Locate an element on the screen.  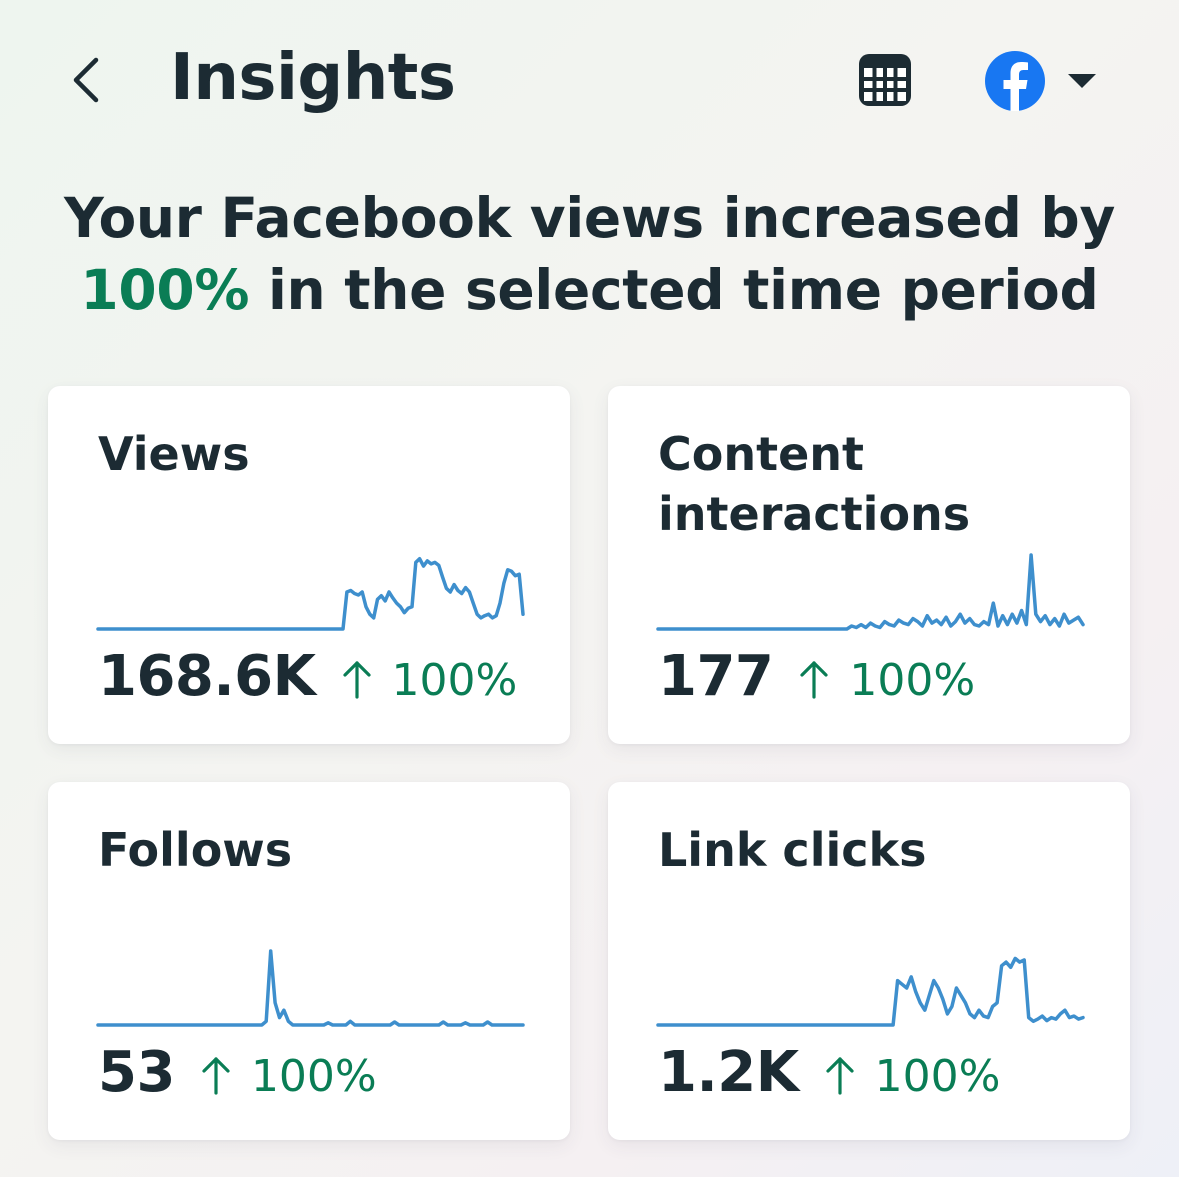
card-title: Follows is located at coordinates (195, 850).